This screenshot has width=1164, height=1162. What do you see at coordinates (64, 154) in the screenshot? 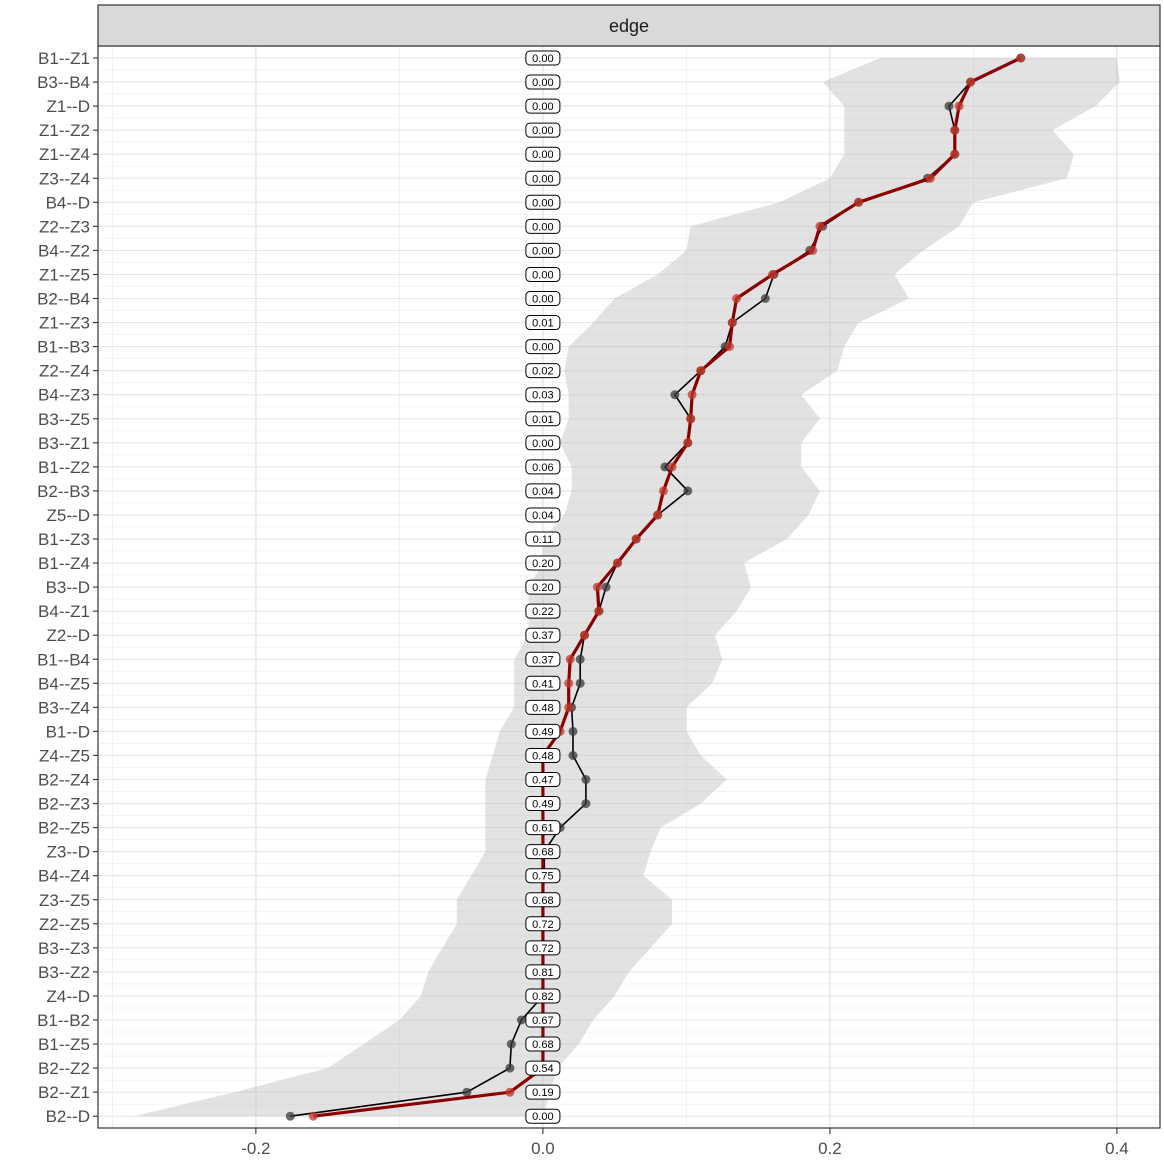
I see `y-tick-label: Z1--Z4` at bounding box center [64, 154].